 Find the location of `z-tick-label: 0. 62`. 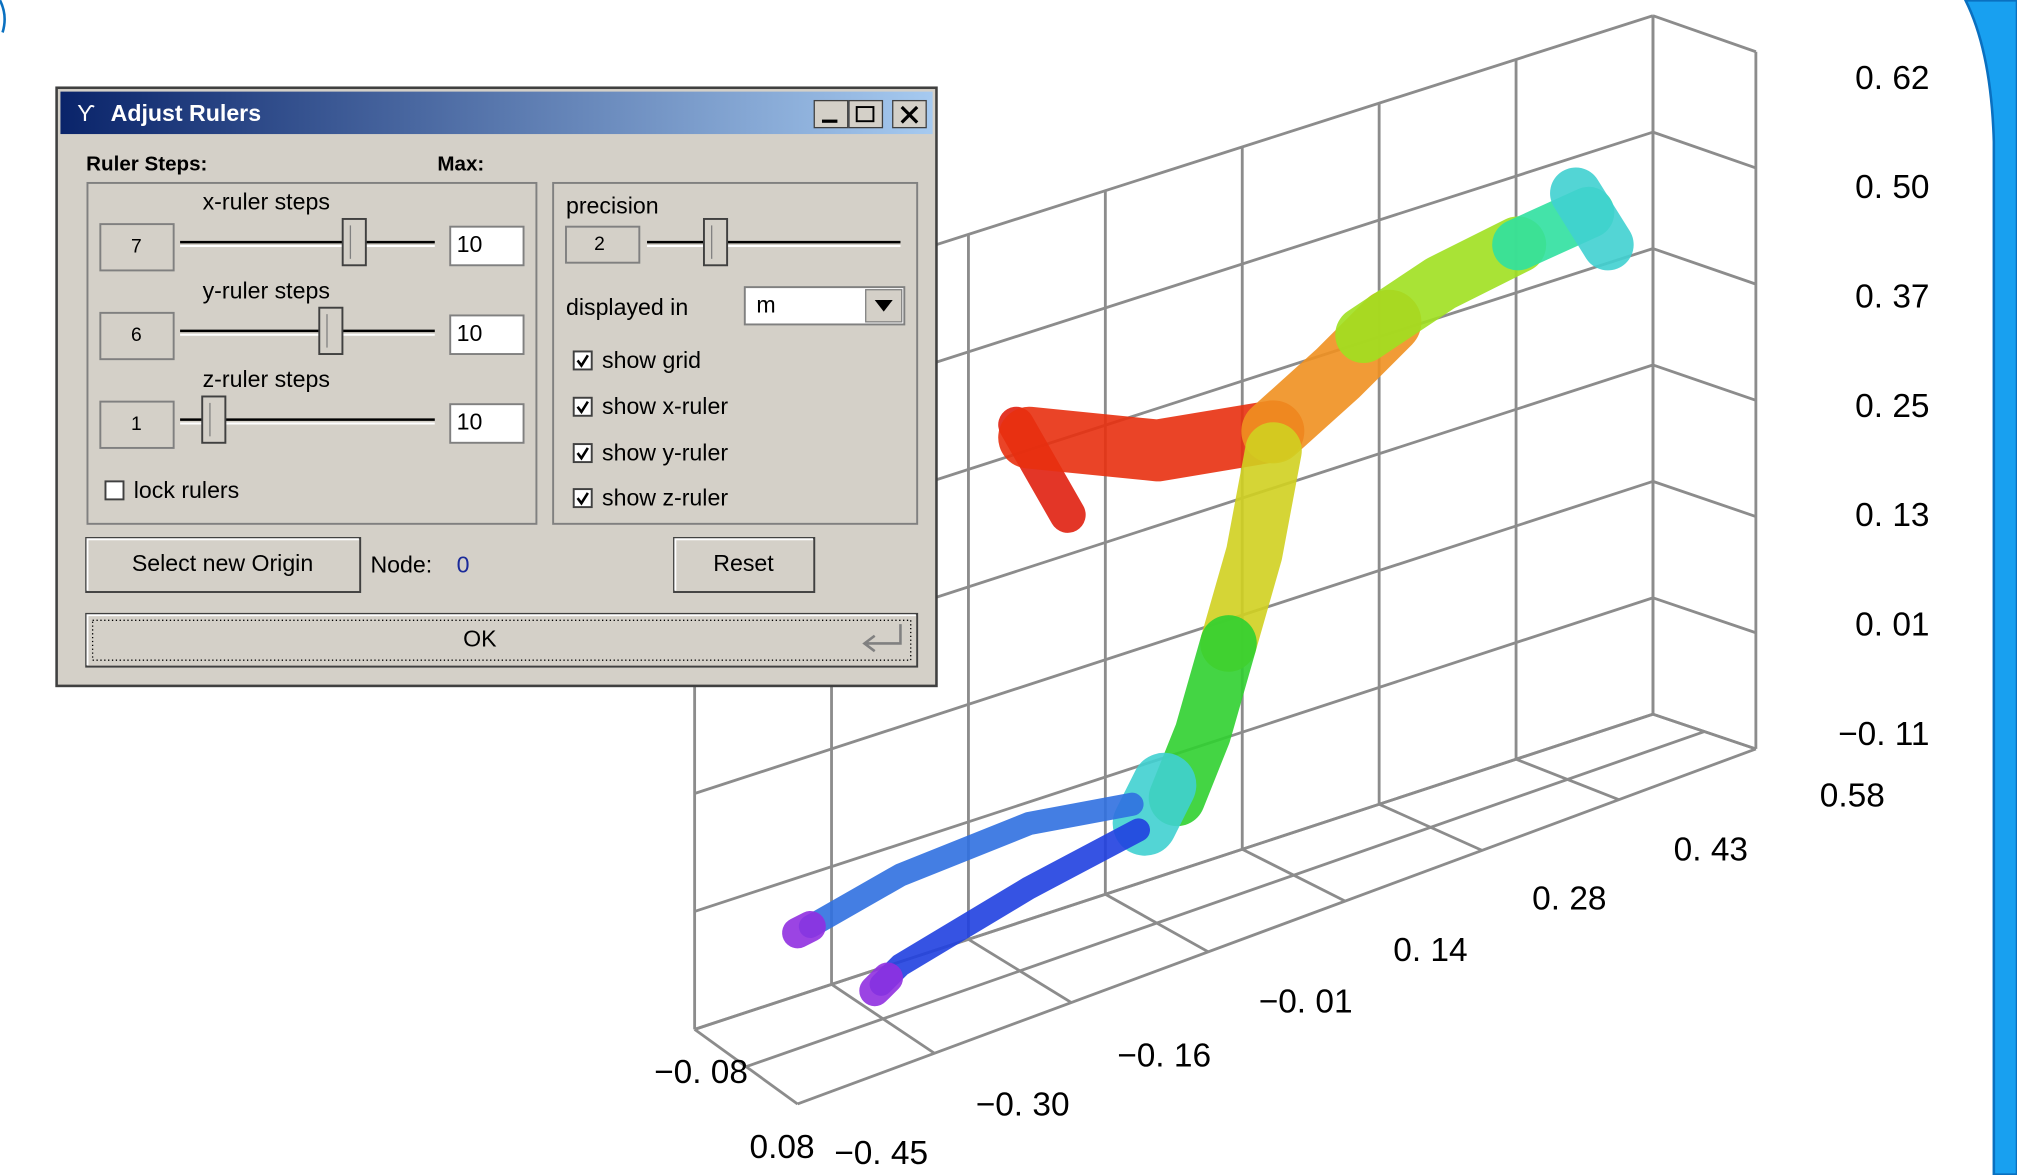

z-tick-label: 0. 62 is located at coordinates (1892, 78).